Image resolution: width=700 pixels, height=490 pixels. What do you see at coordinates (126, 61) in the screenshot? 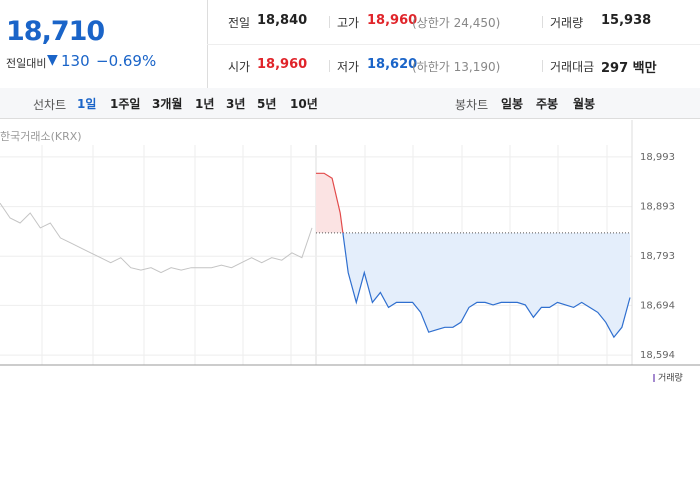
I see `change-pct: −0.69%` at bounding box center [126, 61].